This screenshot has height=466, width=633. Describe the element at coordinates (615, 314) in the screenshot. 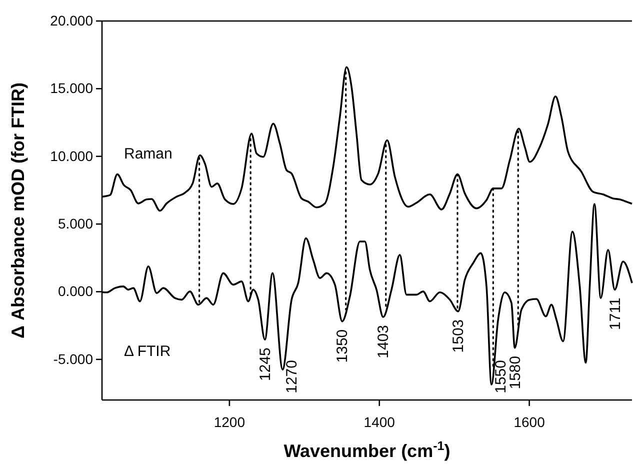

I see `annotation: 1711` at that location.